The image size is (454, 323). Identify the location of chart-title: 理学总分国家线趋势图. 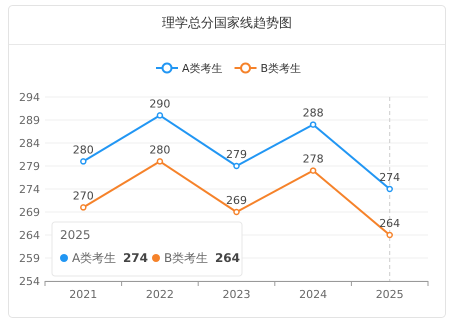
(227, 23).